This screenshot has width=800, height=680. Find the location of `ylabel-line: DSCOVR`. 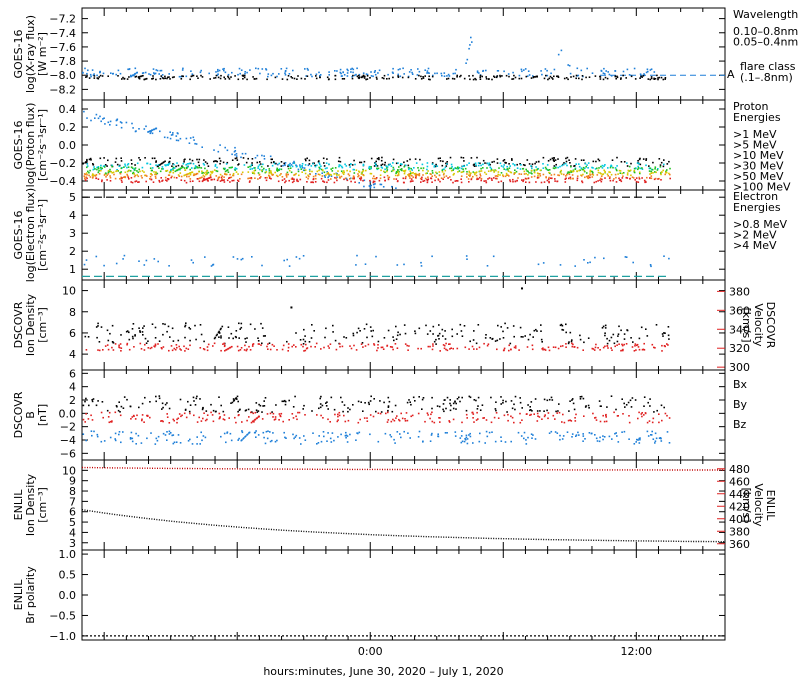

ylabel-line: DSCOVR is located at coordinates (18, 324).